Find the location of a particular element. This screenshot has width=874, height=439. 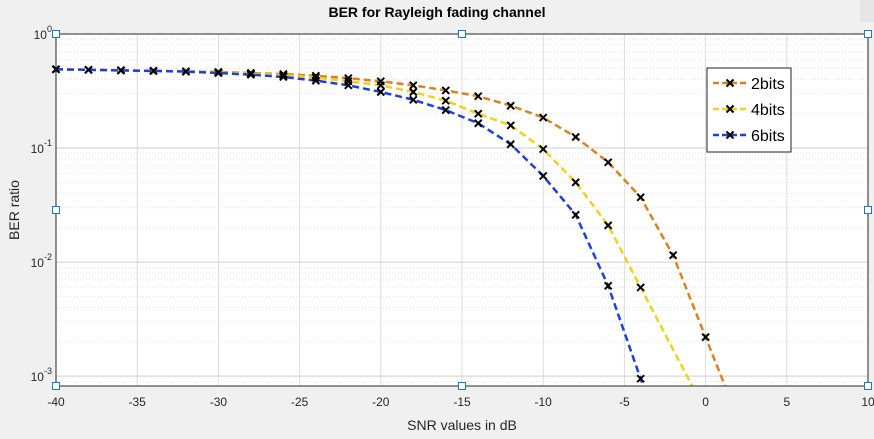

y-tick-label: 10⁻² is located at coordinates (41, 261).